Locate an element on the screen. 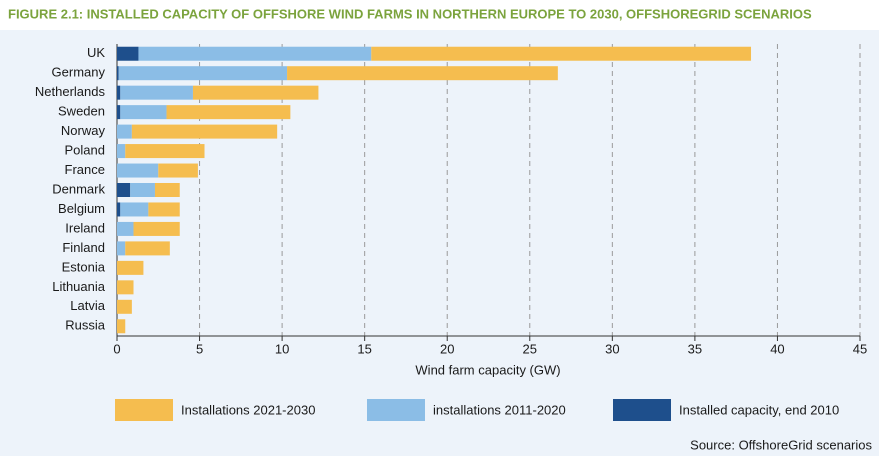 The image size is (879, 456). x-tick-label: 35 is located at coordinates (695, 348).